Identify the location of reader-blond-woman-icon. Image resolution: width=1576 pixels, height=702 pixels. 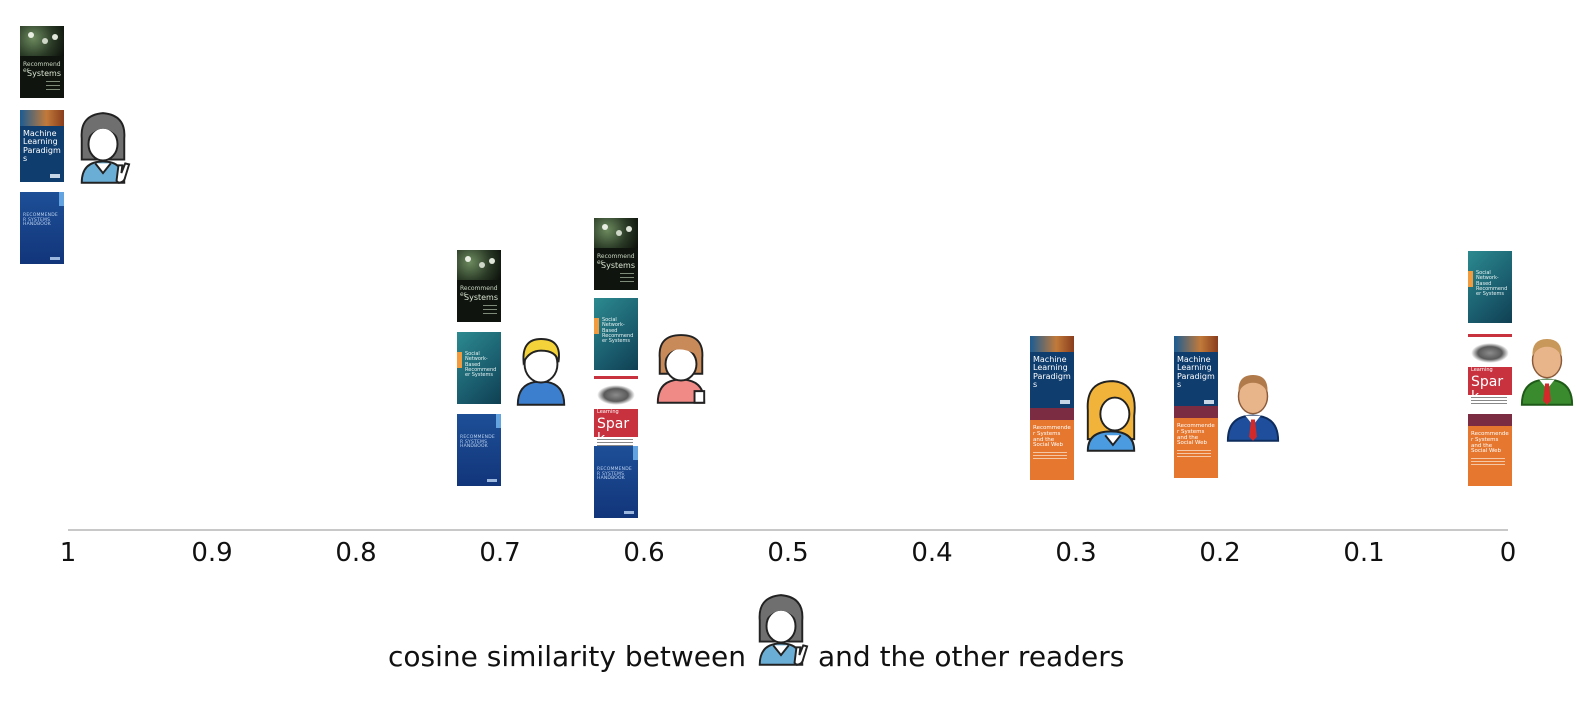
(1111, 416).